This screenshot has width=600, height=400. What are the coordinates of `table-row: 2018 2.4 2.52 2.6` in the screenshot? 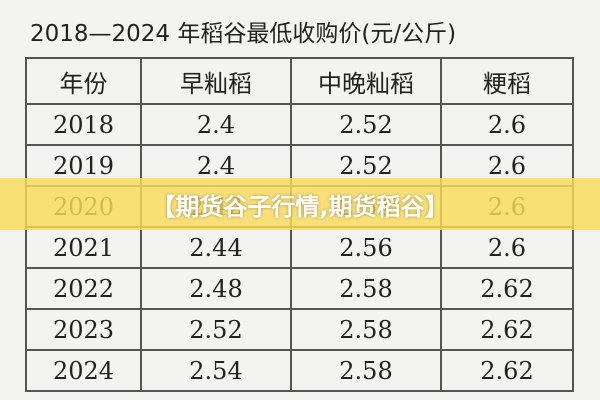 It's located at (299, 124).